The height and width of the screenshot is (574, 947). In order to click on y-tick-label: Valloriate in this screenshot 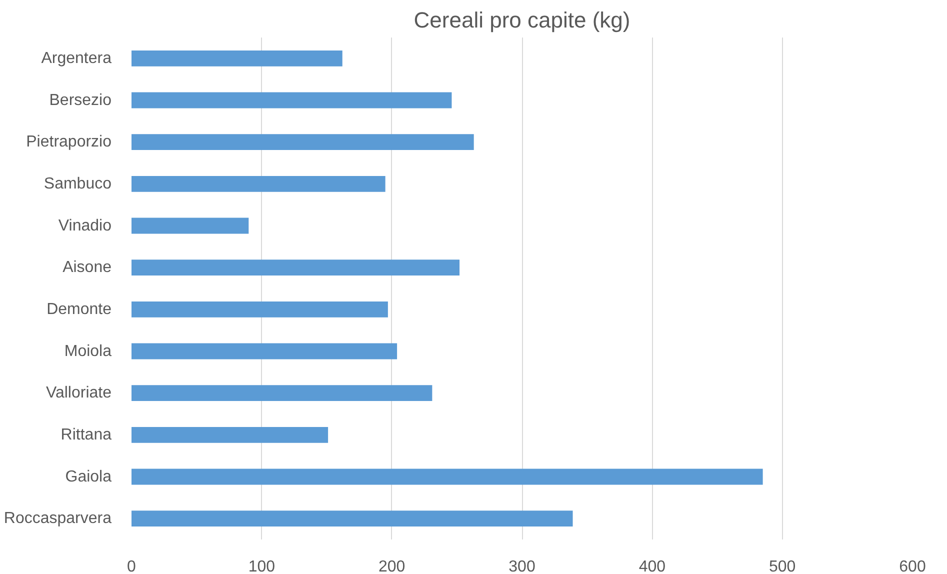, I will do `click(79, 393)`.